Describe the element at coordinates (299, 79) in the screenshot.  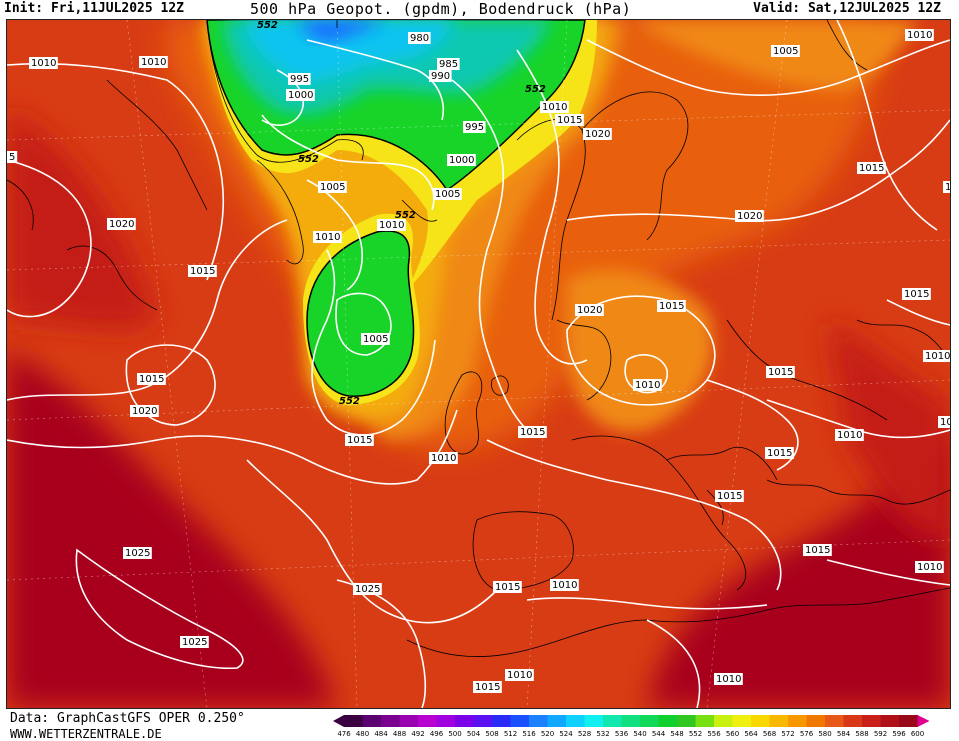
I see `svg-text: 995` at that location.